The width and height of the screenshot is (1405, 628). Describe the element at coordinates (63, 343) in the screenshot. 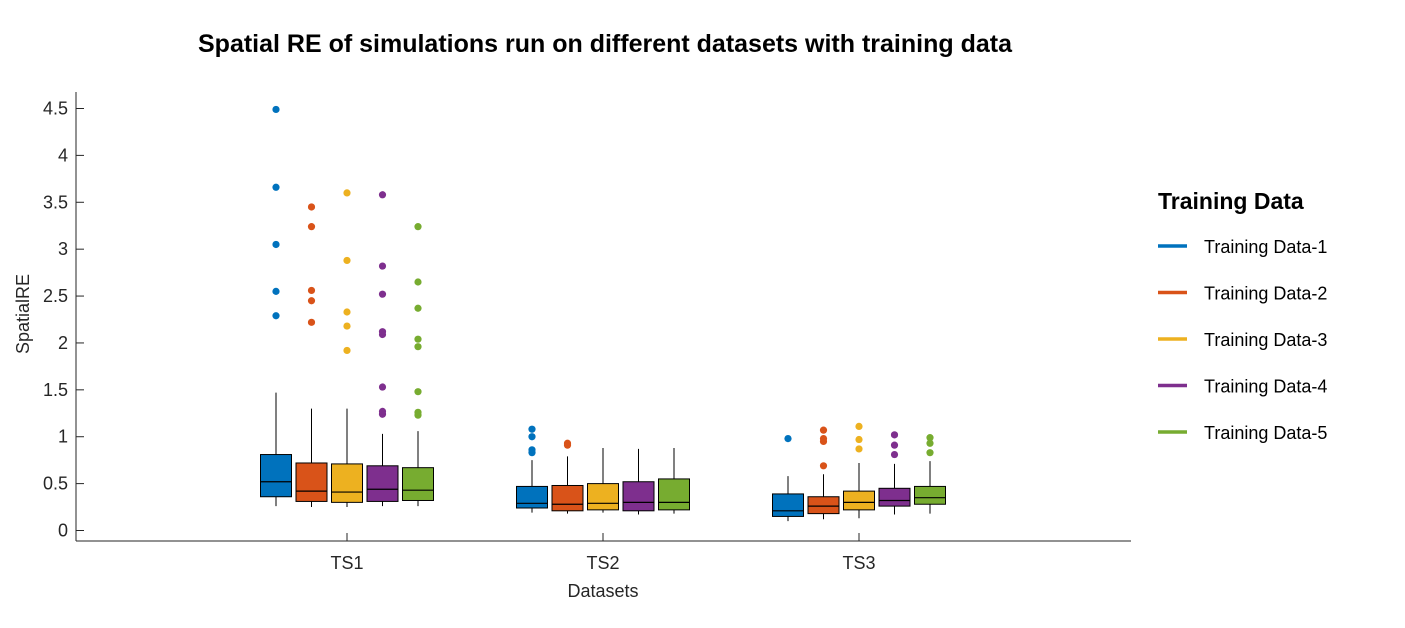

I see `y-tick-label: 2` at that location.